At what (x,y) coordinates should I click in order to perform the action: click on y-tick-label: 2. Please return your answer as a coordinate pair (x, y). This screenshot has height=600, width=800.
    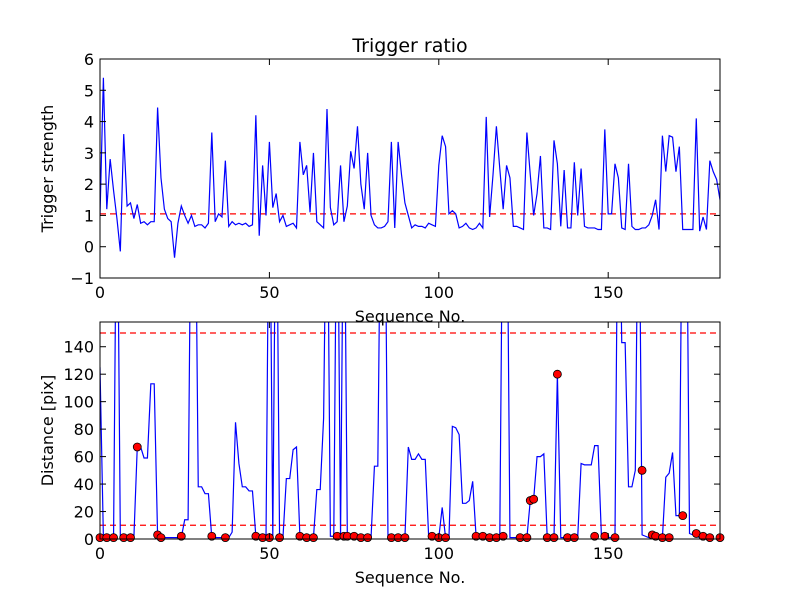
    Looking at the image, I should click on (89, 184).